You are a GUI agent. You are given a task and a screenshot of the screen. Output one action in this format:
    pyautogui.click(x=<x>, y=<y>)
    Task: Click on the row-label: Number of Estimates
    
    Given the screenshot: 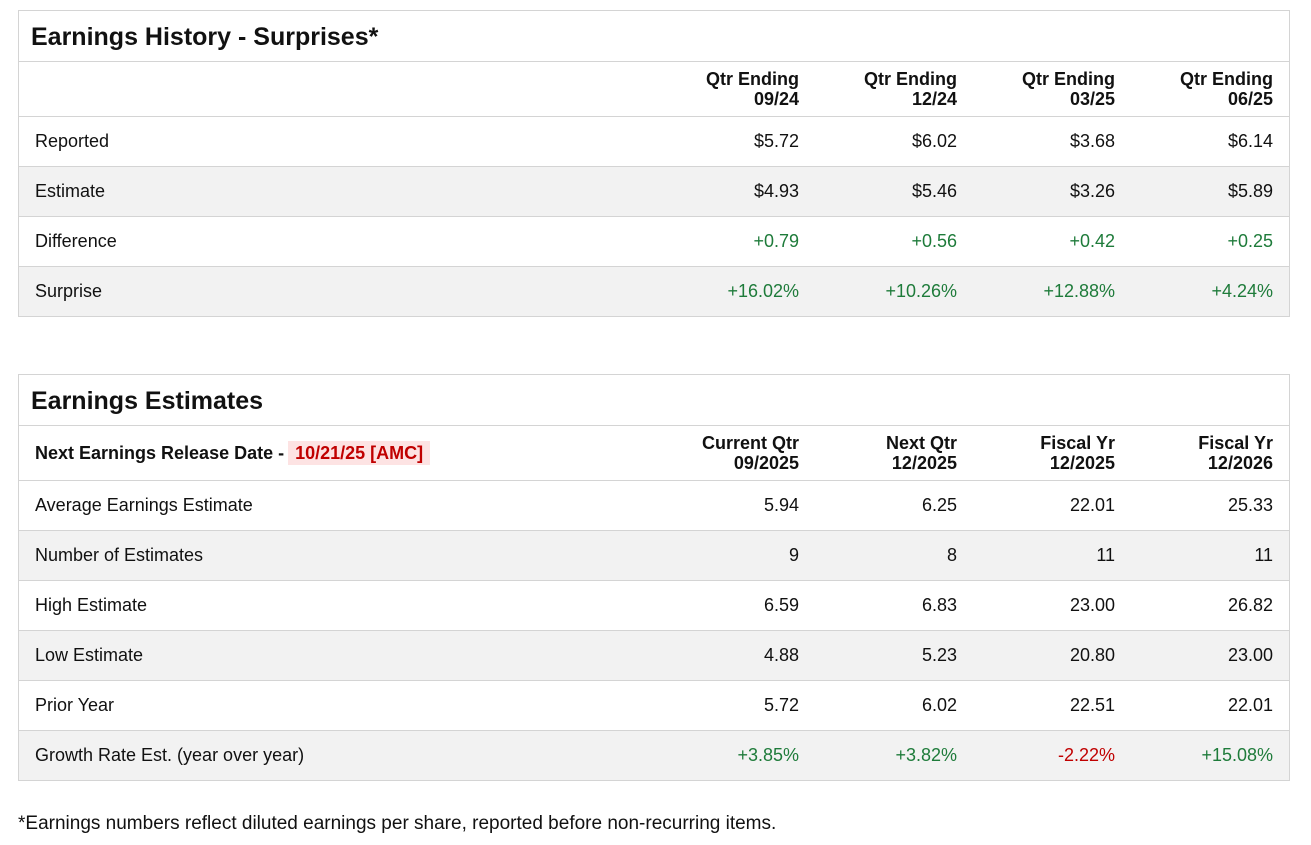 What is the action you would take?
    pyautogui.click(x=338, y=555)
    